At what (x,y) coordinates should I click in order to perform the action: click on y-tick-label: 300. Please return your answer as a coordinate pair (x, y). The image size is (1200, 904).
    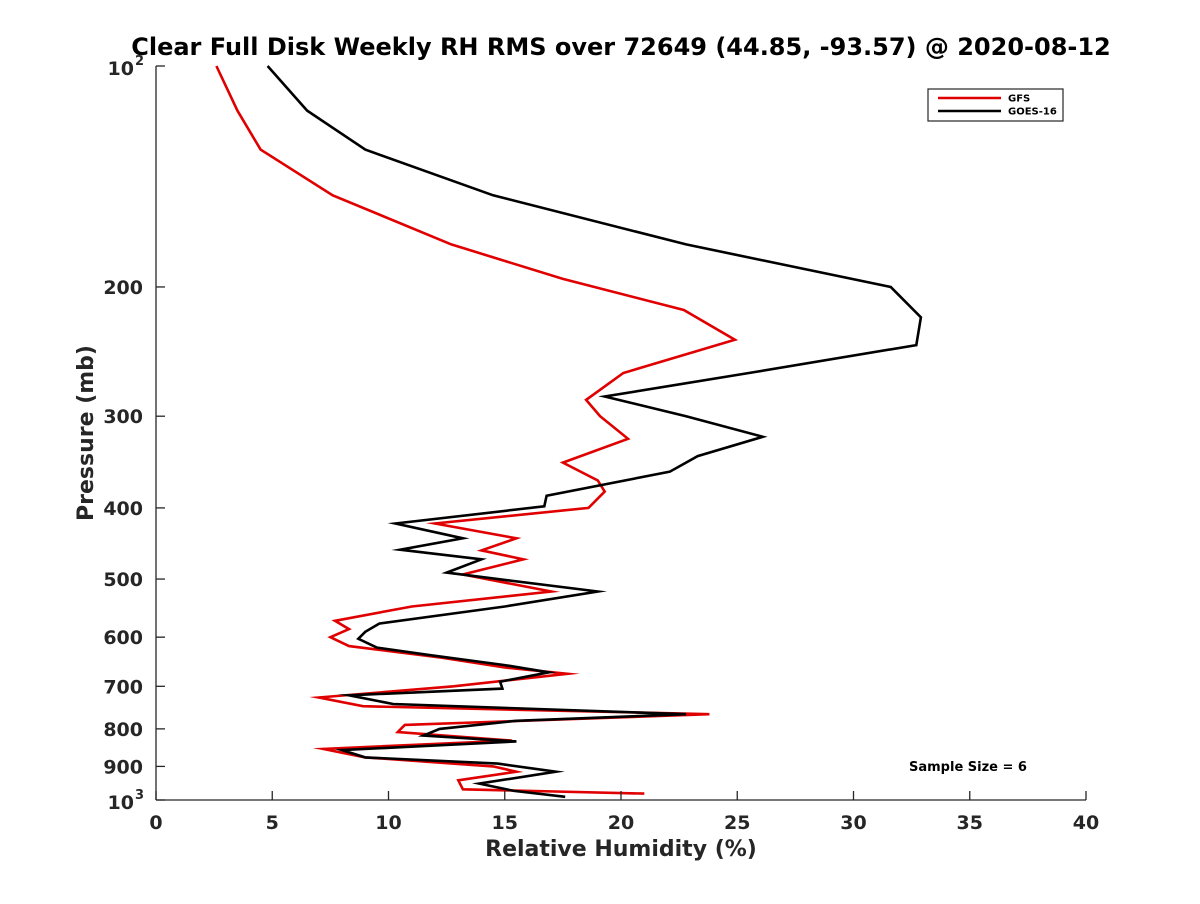
    Looking at the image, I should click on (123, 417).